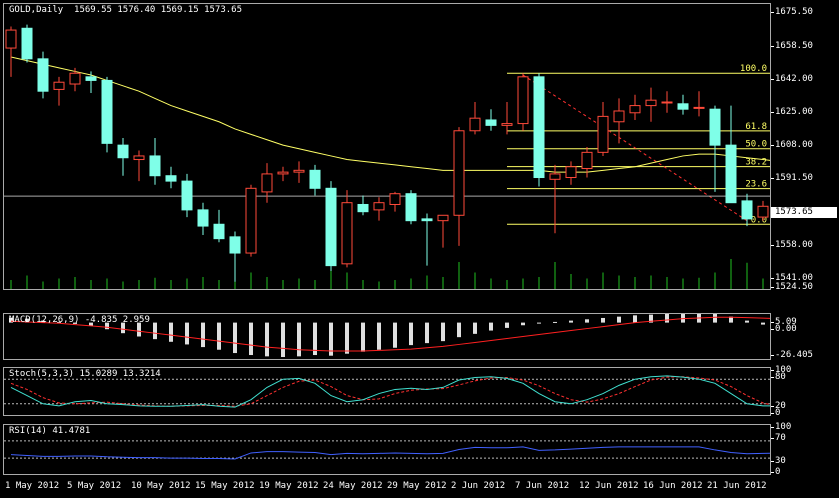 The image size is (839, 498). What do you see at coordinates (804, 449) in the screenshot?
I see `rsi-axis: 100 70 30 0` at bounding box center [804, 449].